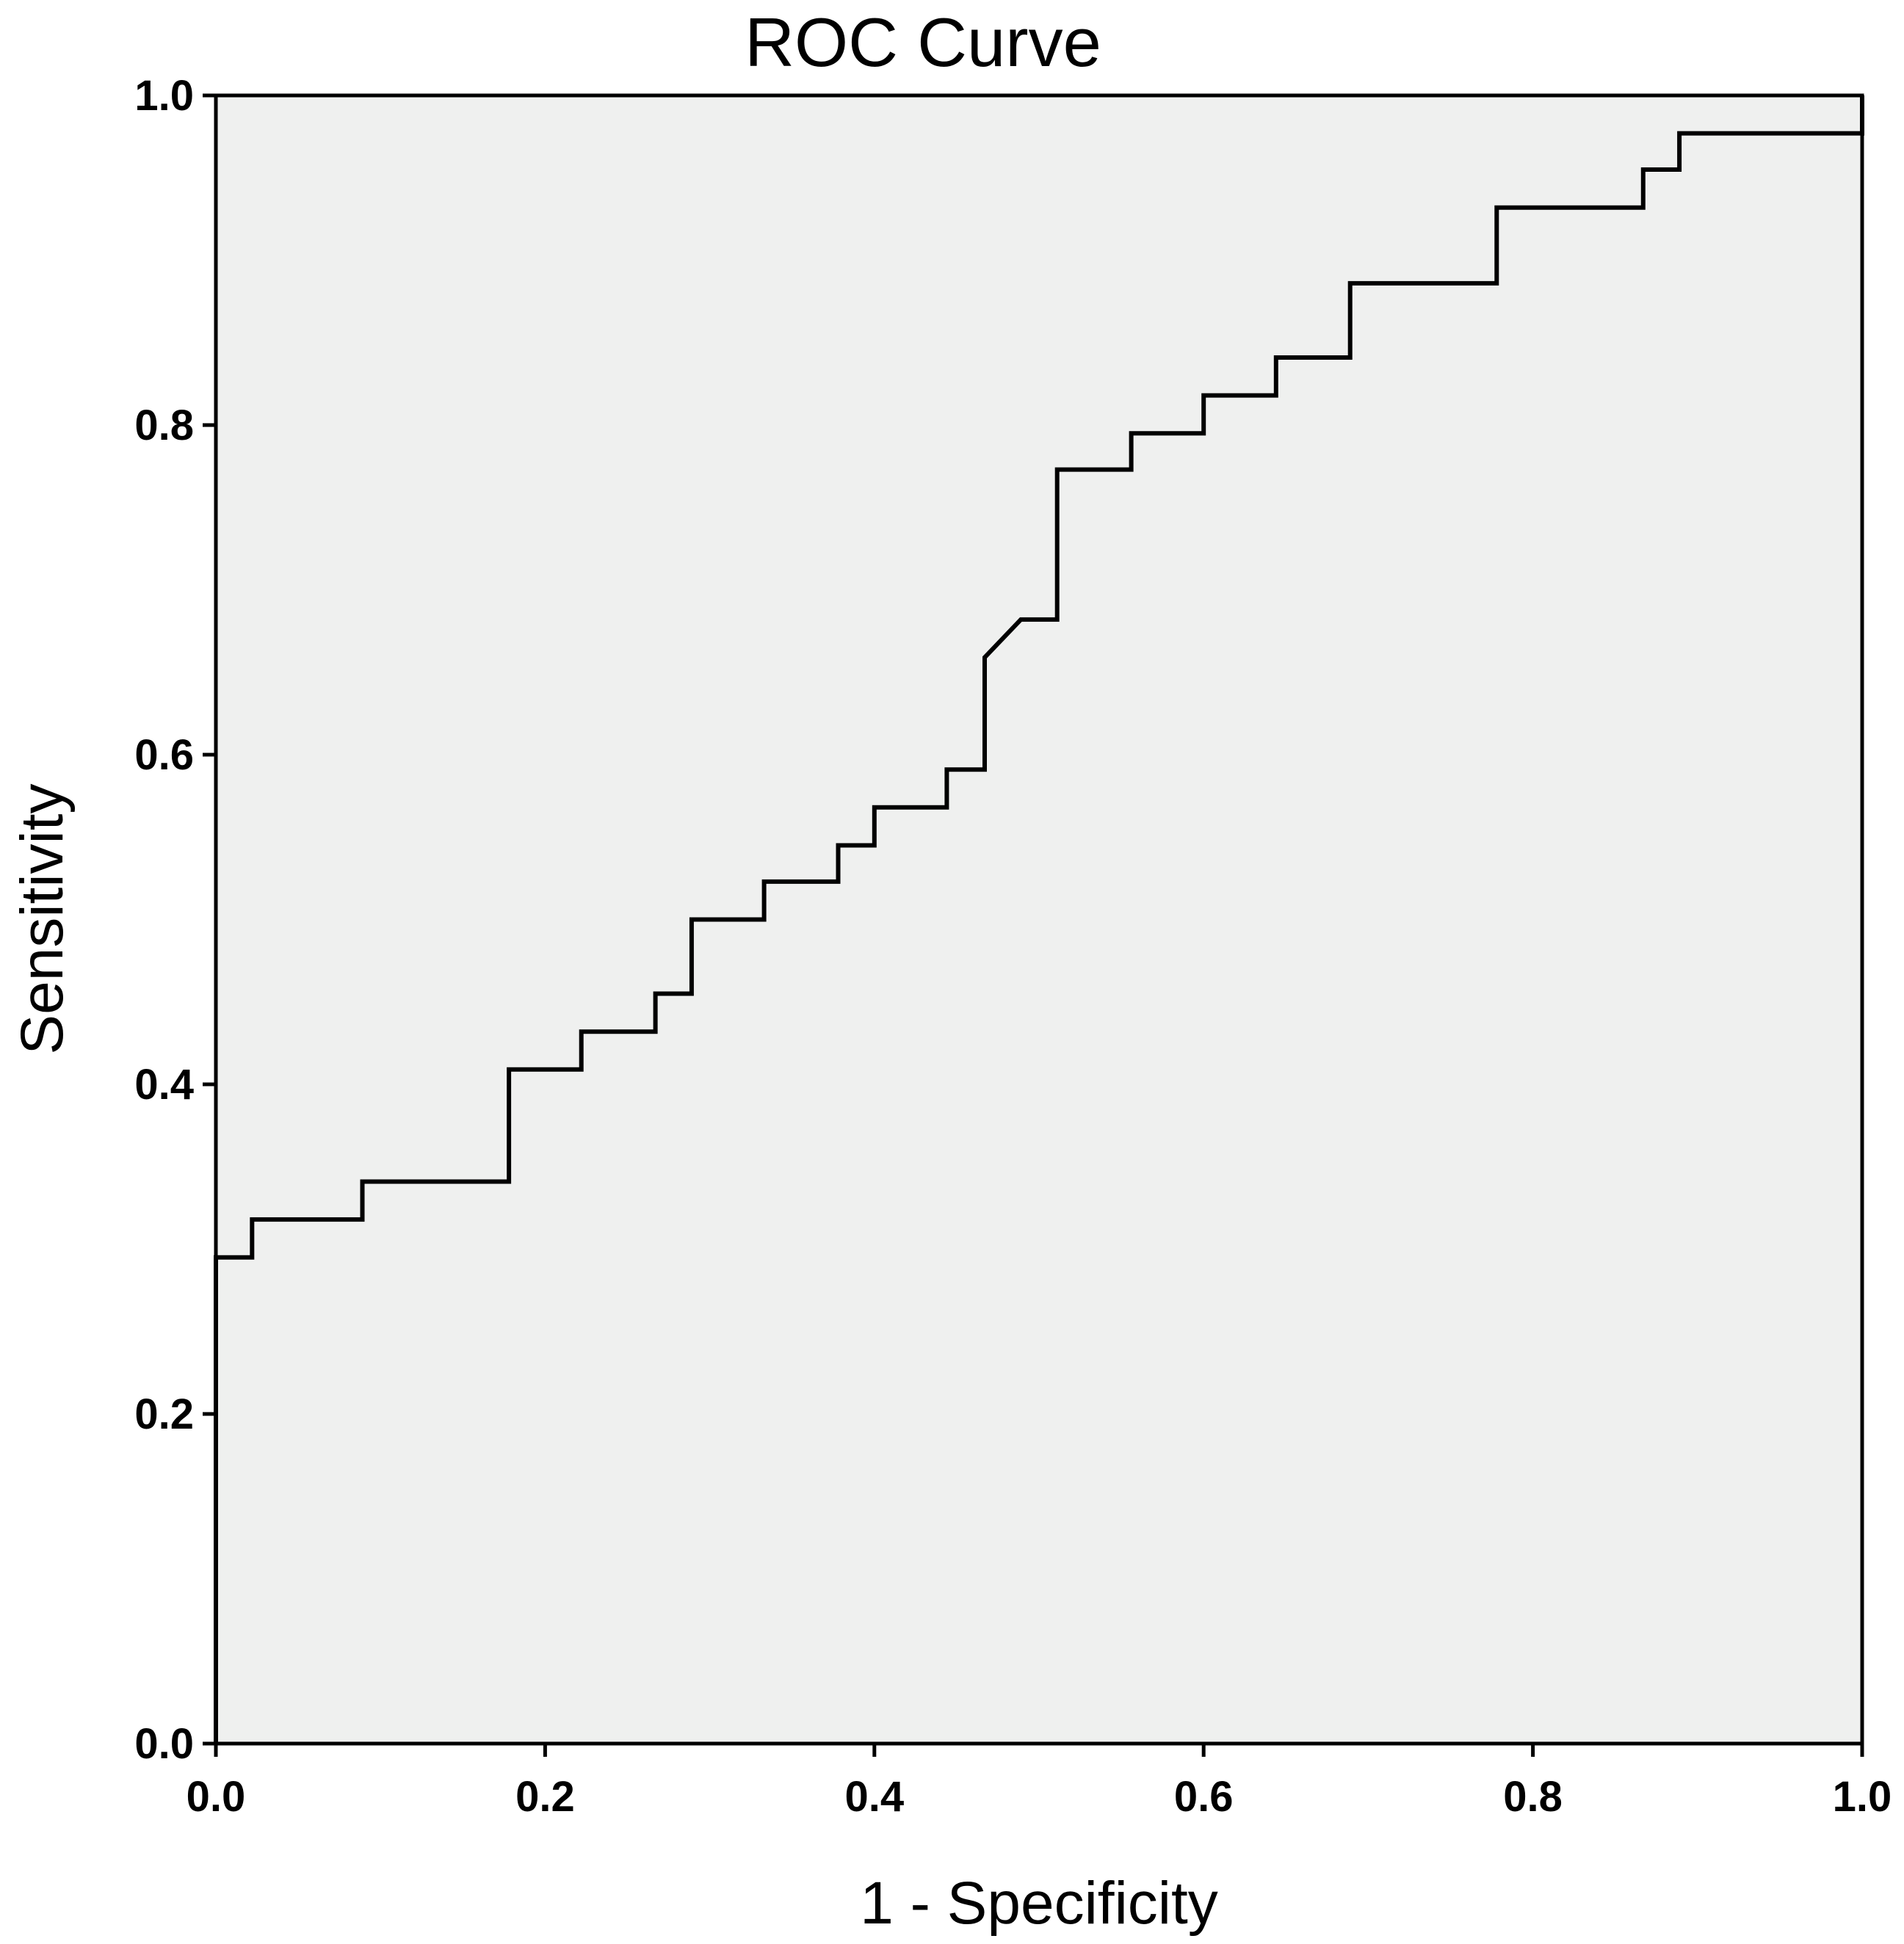  Describe the element at coordinates (164, 1414) in the screenshot. I see `y-tick-label: 0.2` at that location.